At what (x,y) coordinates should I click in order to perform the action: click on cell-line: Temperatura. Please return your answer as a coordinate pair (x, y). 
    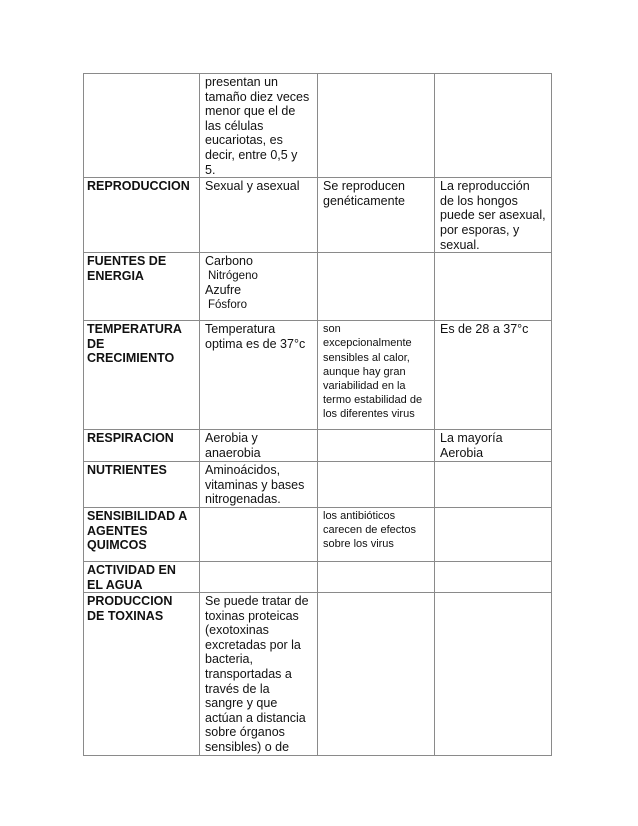
    Looking at the image, I should click on (240, 329).